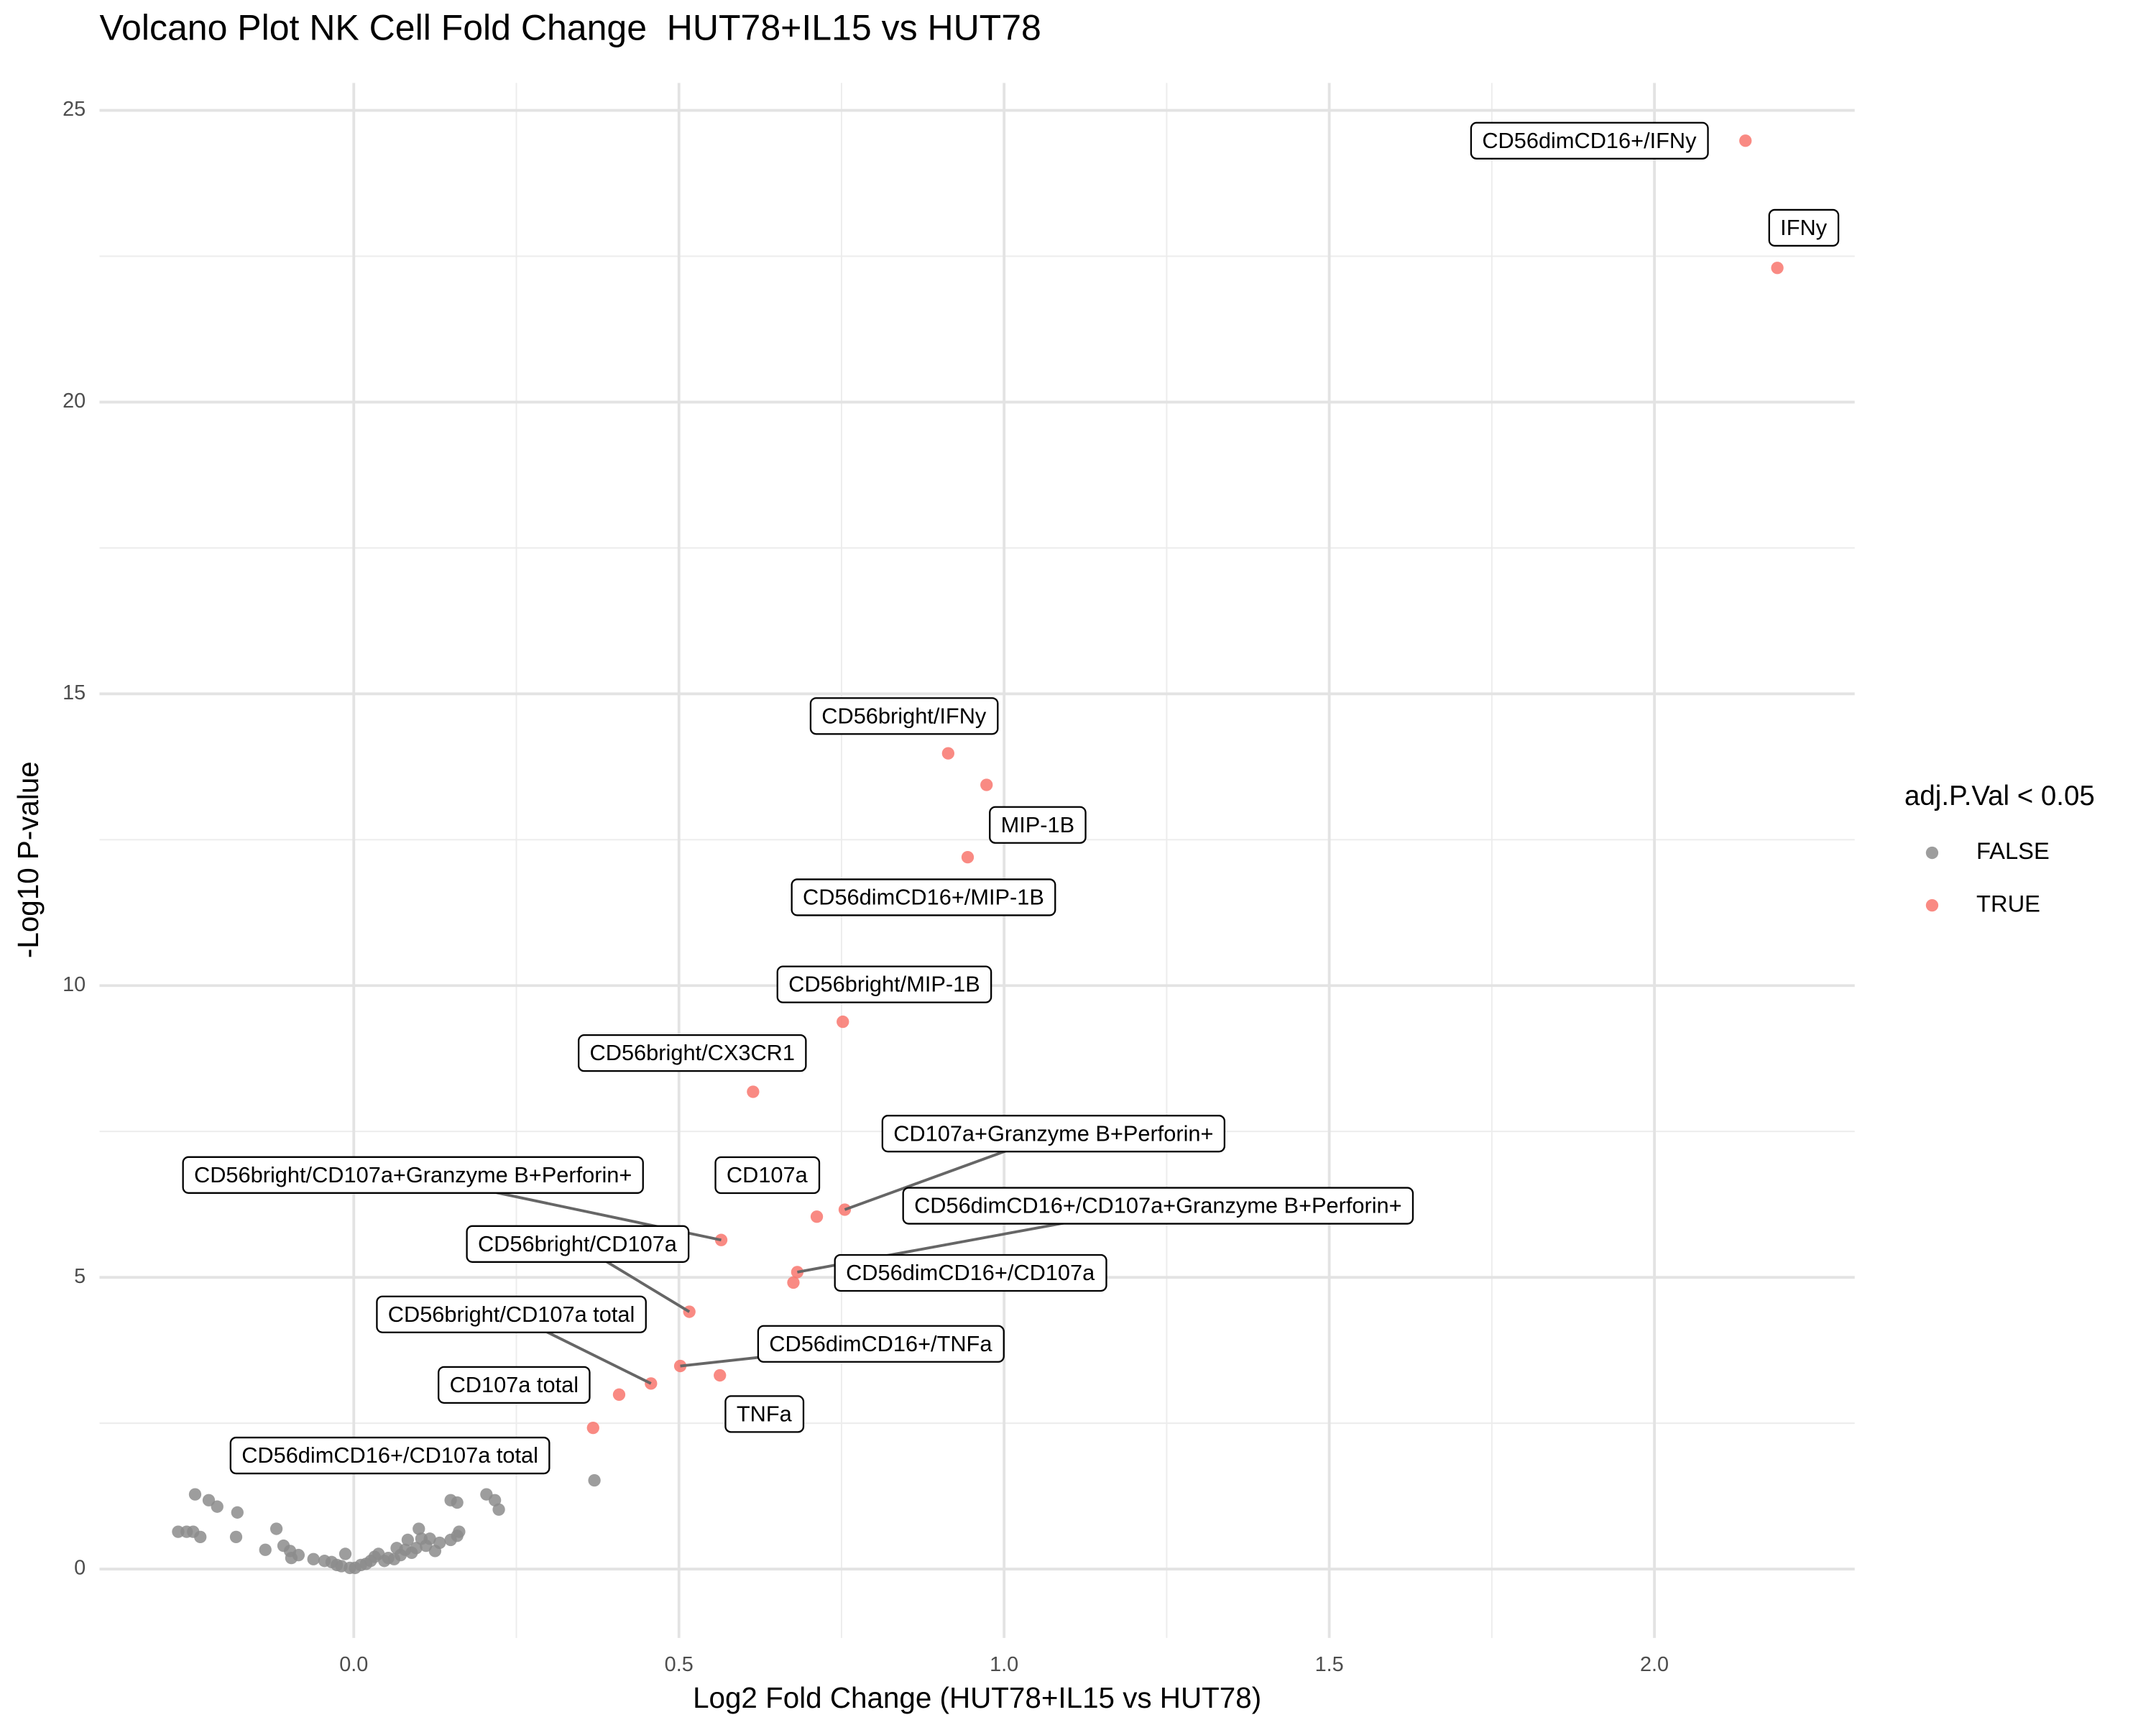  What do you see at coordinates (75, 109) in the screenshot?
I see `y-tick-label: 25` at bounding box center [75, 109].